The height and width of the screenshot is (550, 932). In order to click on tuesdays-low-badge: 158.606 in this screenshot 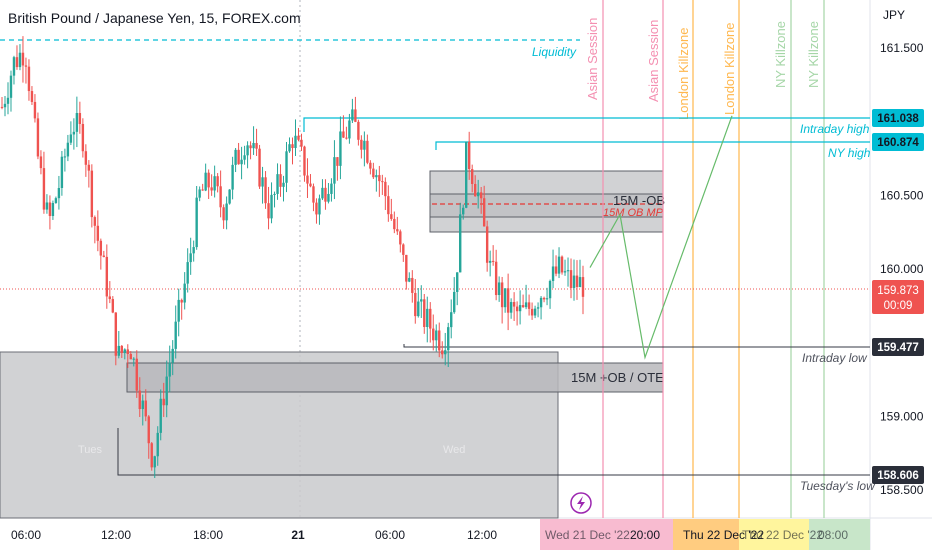, I will do `click(898, 475)`.